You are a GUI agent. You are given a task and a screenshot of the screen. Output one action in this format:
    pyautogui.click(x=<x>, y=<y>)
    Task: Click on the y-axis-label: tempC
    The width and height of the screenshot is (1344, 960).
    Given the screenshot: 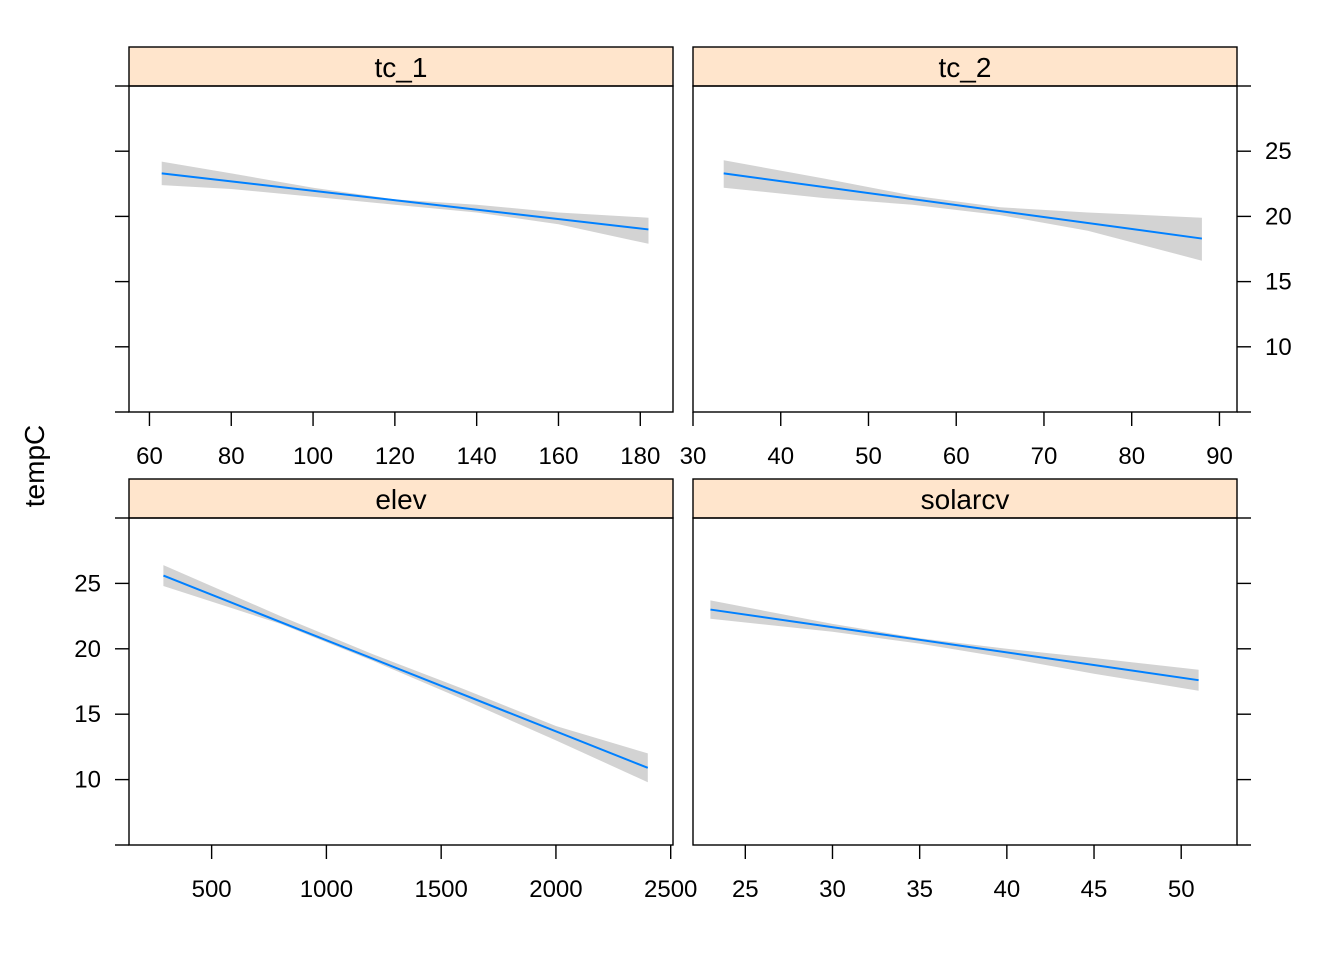 What is the action you would take?
    pyautogui.click(x=34, y=466)
    